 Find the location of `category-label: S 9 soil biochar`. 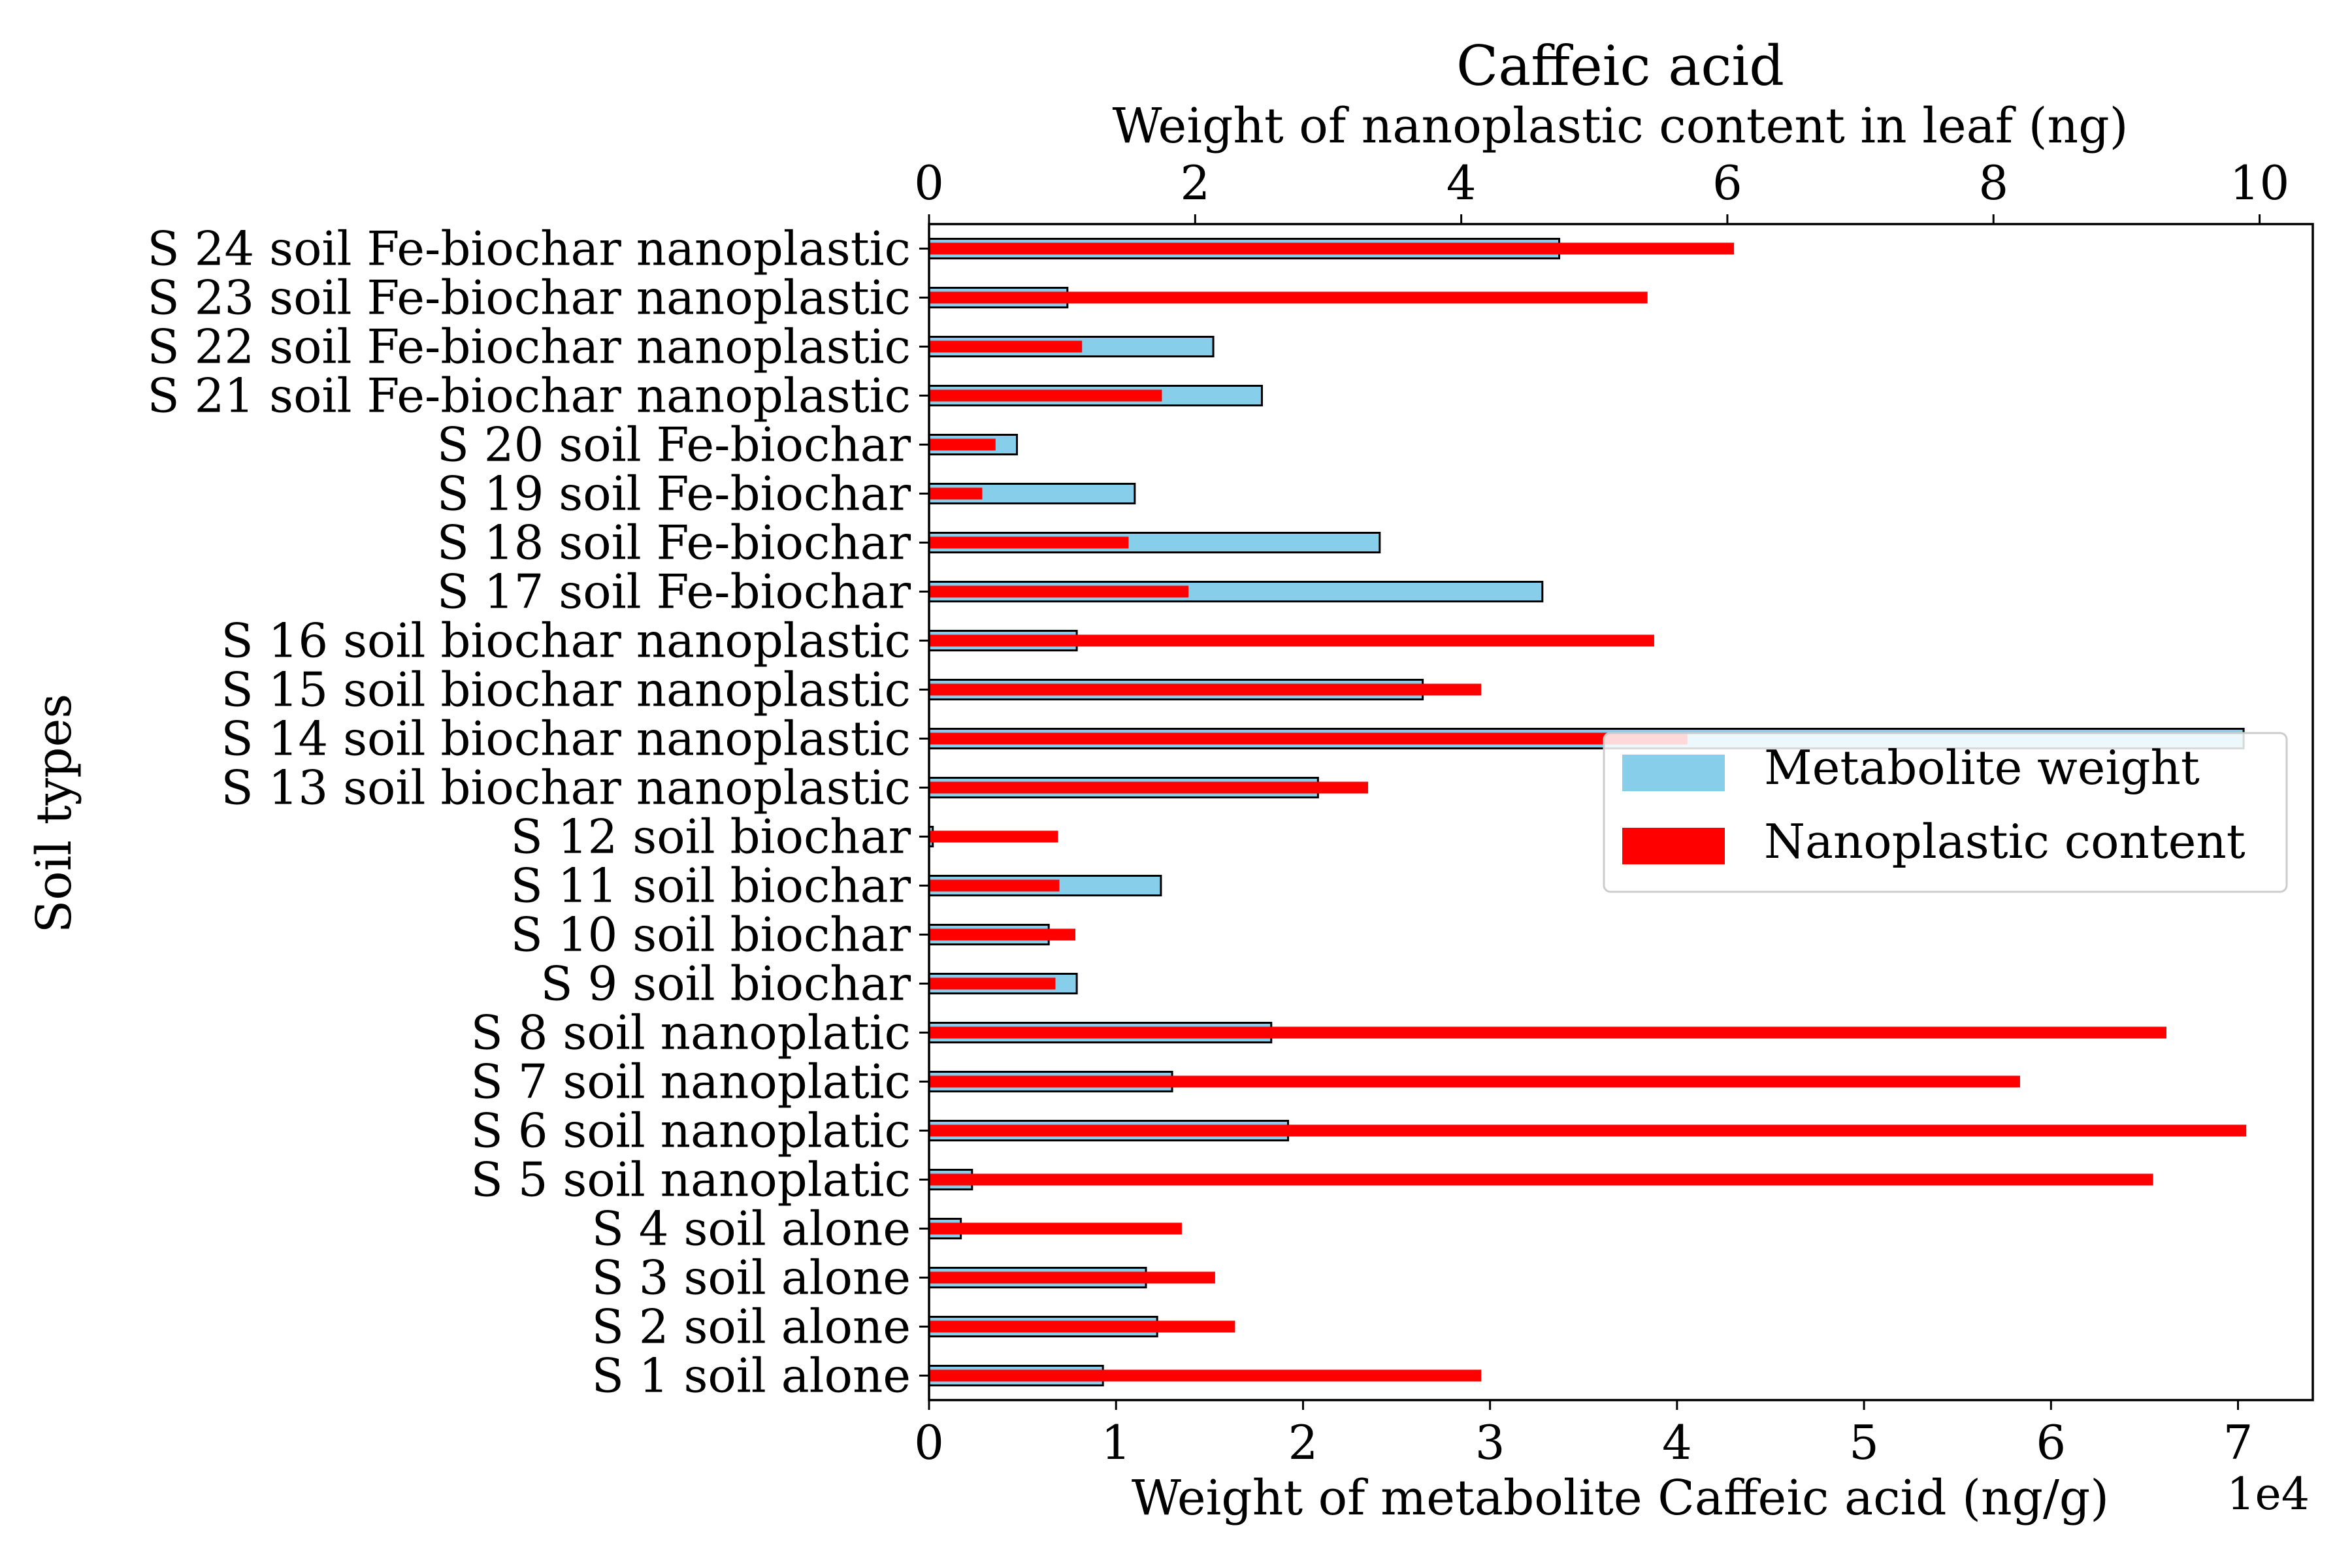

category-label: S 9 soil biochar is located at coordinates (725, 983).